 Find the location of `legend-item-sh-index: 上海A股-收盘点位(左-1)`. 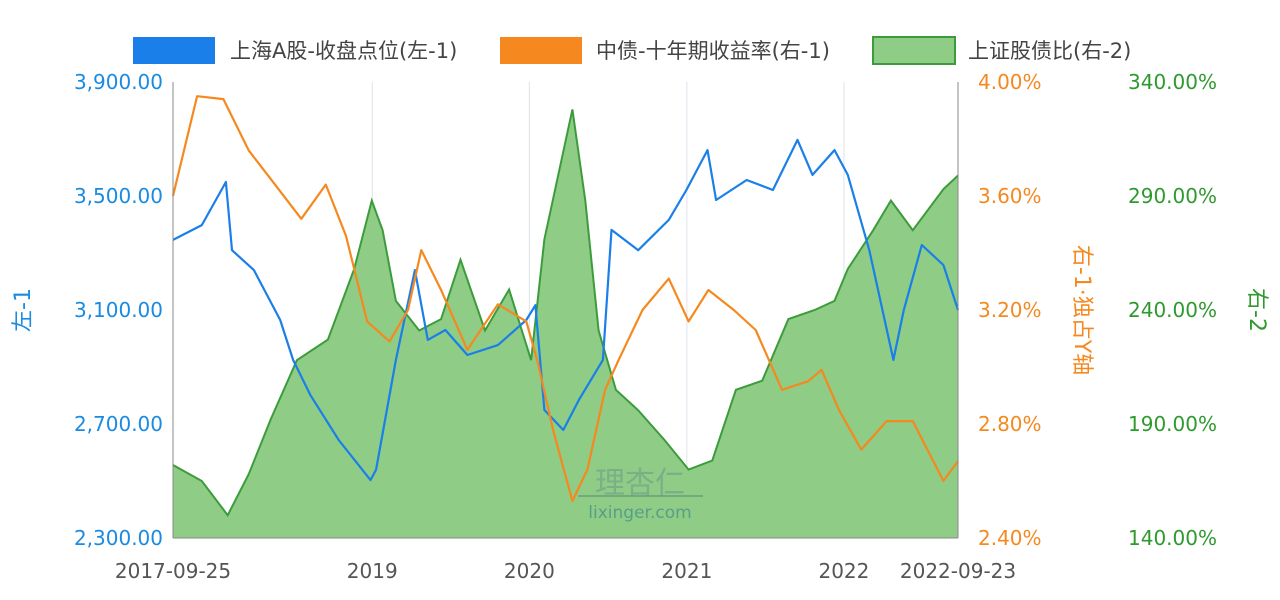

legend-item-sh-index: 上海A股-收盘点位(左-1) is located at coordinates (295, 50).